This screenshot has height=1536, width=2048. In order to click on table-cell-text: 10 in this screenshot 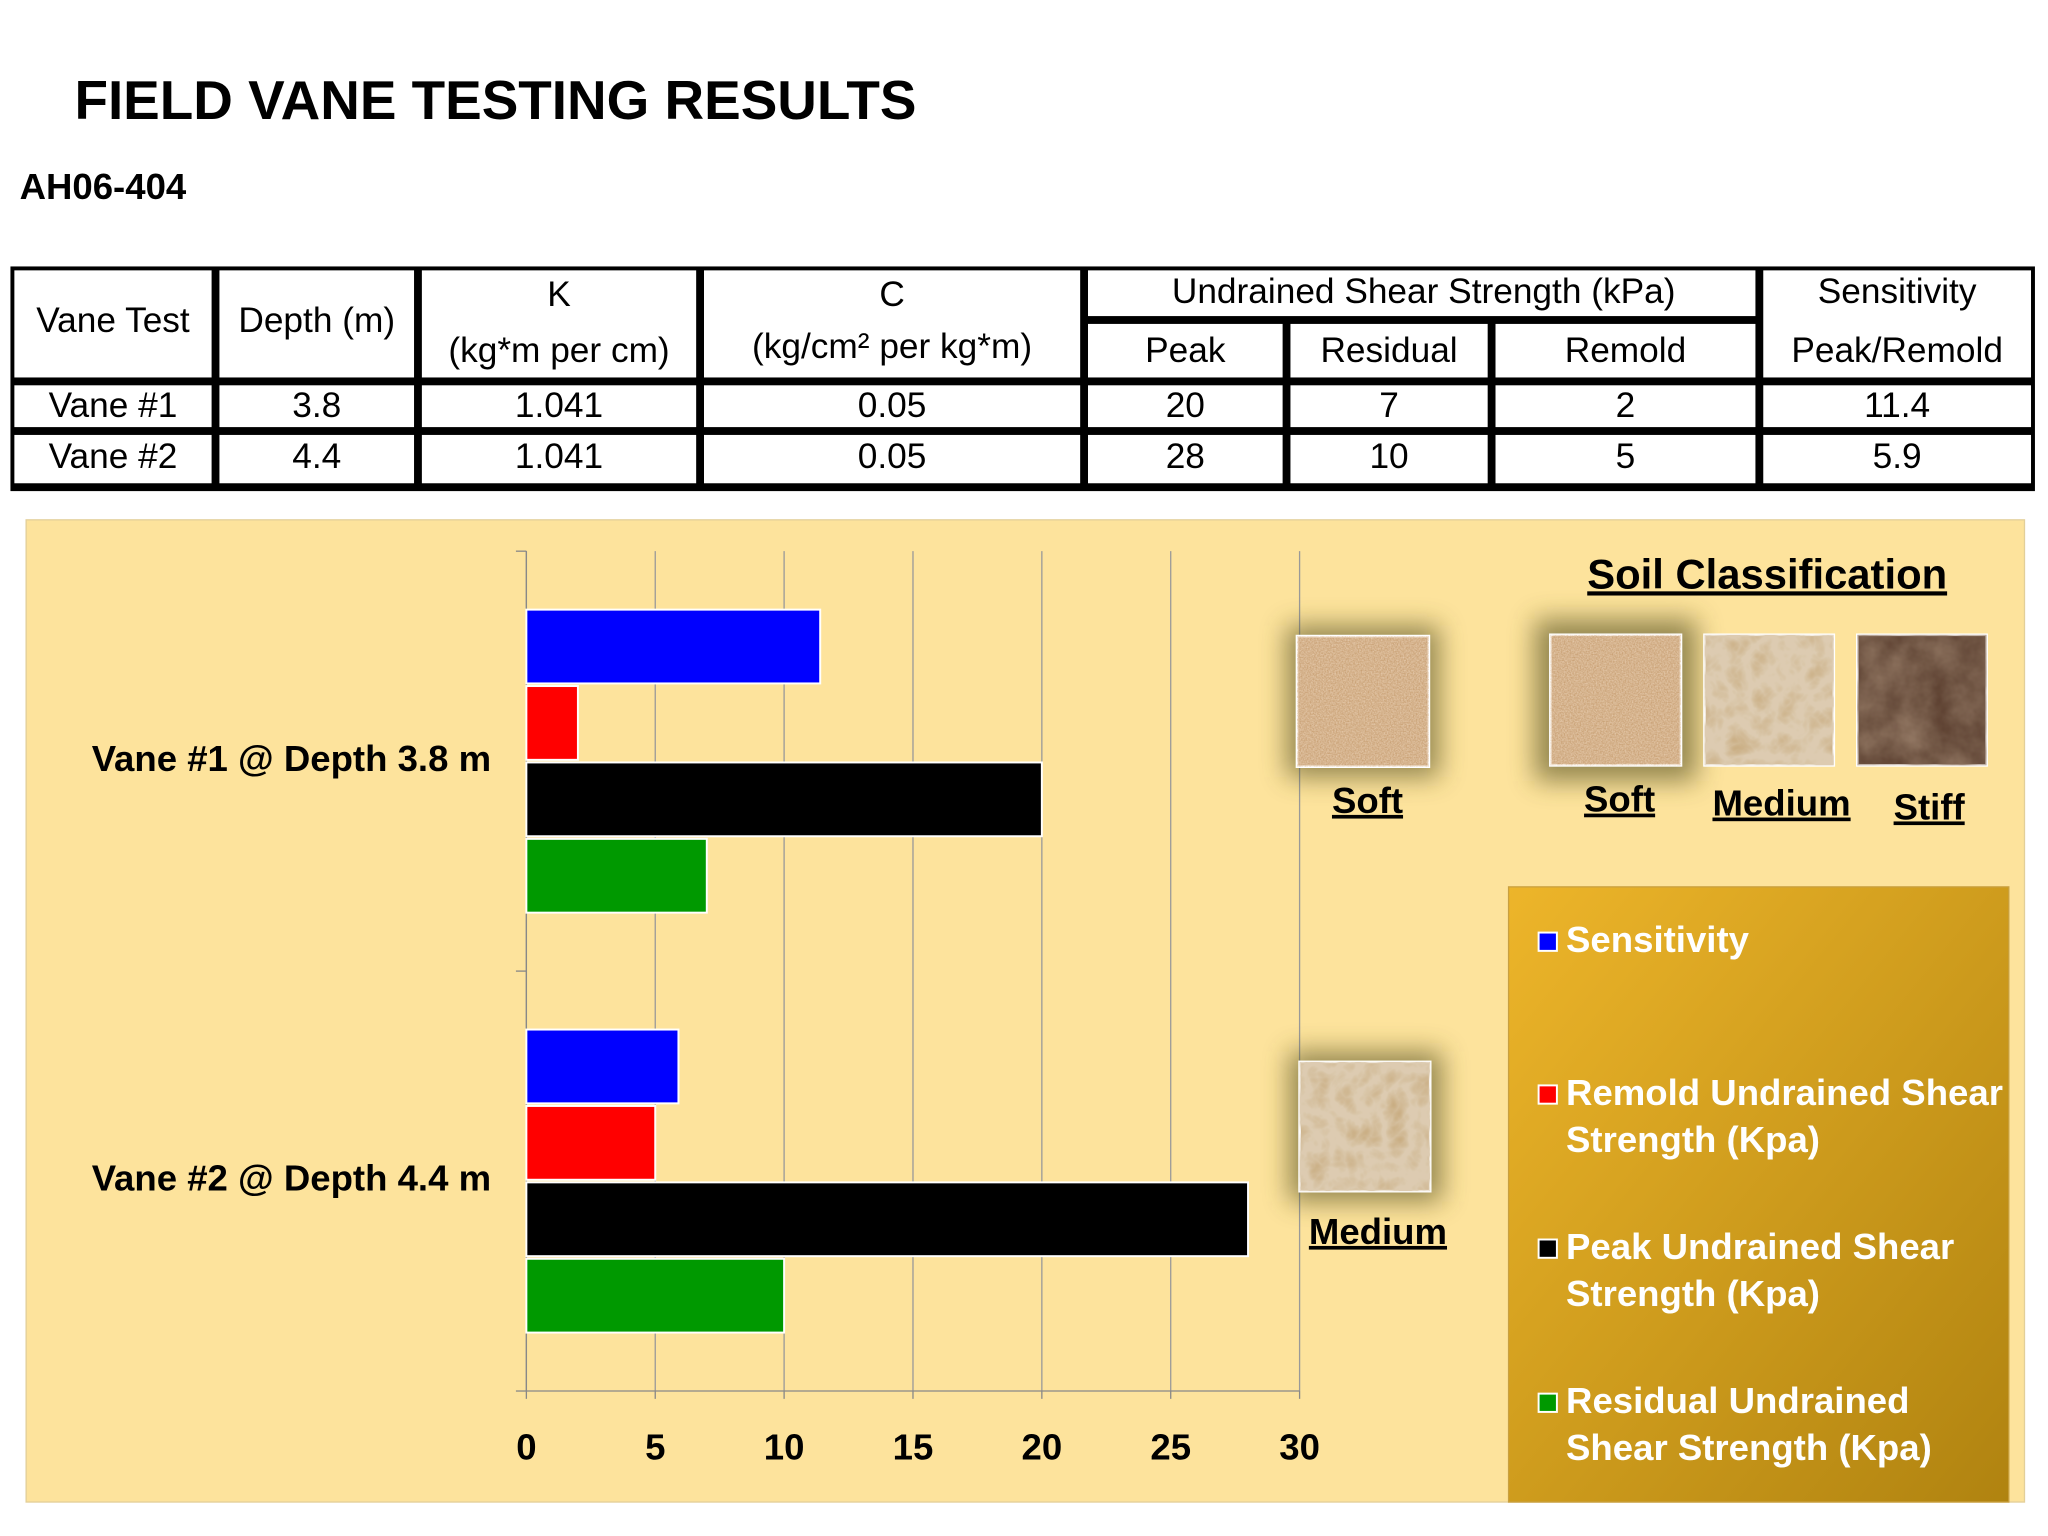, I will do `click(1388, 456)`.